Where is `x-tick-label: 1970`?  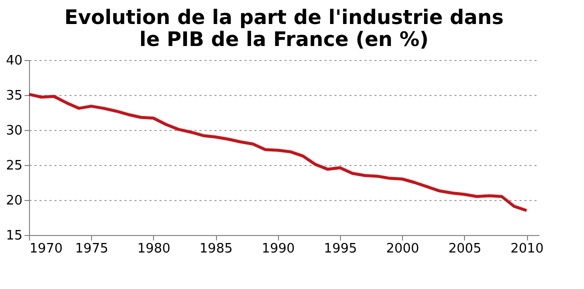 x-tick-label: 1970 is located at coordinates (46, 249).